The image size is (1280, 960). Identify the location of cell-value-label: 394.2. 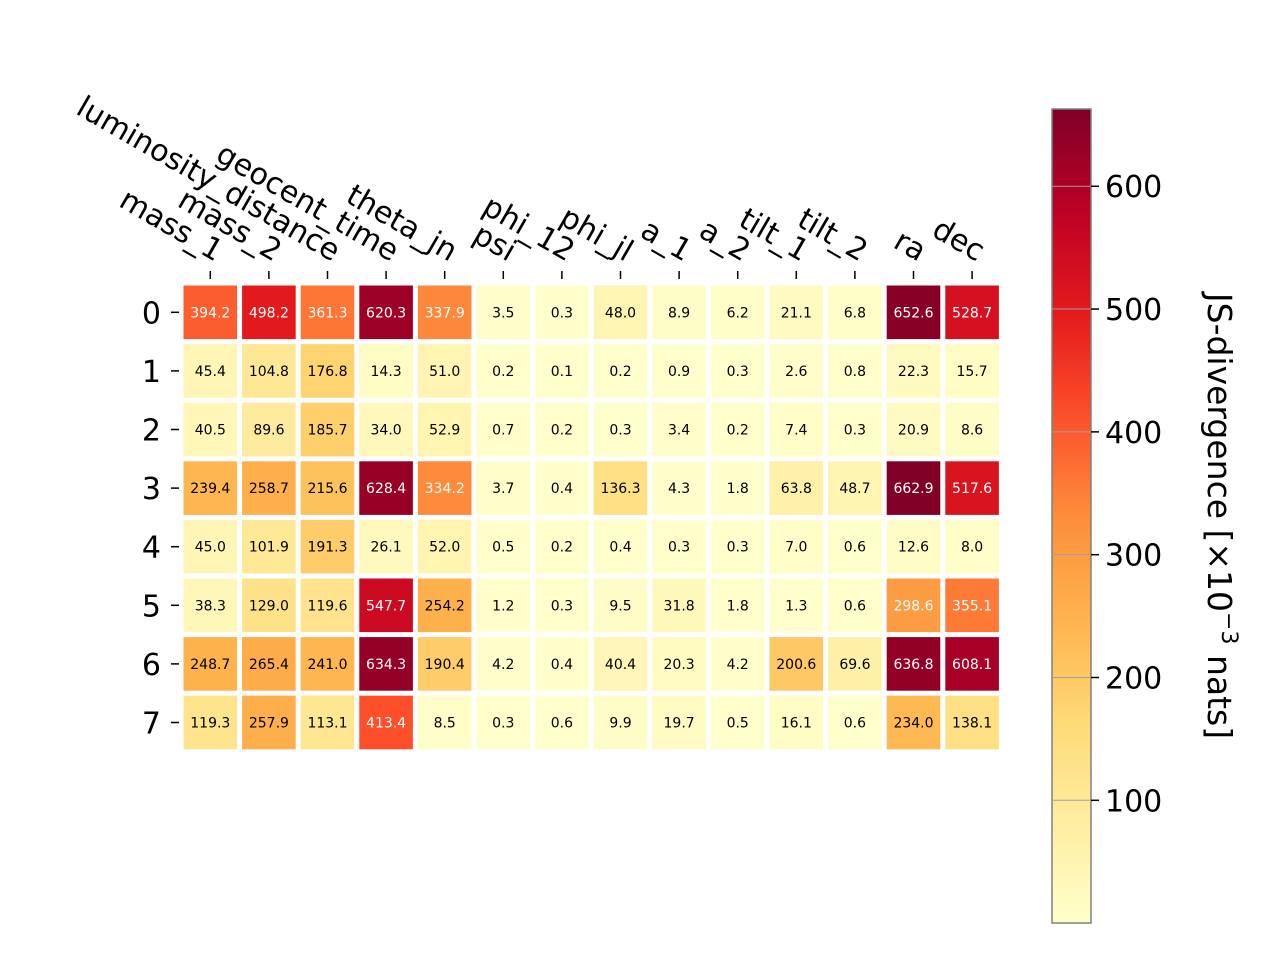
(210, 313).